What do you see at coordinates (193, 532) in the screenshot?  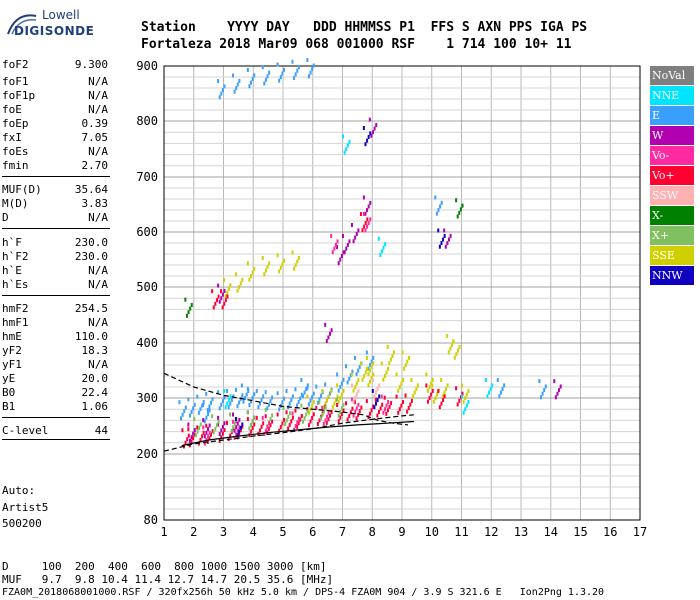 I see `x-tick-label: 2` at bounding box center [193, 532].